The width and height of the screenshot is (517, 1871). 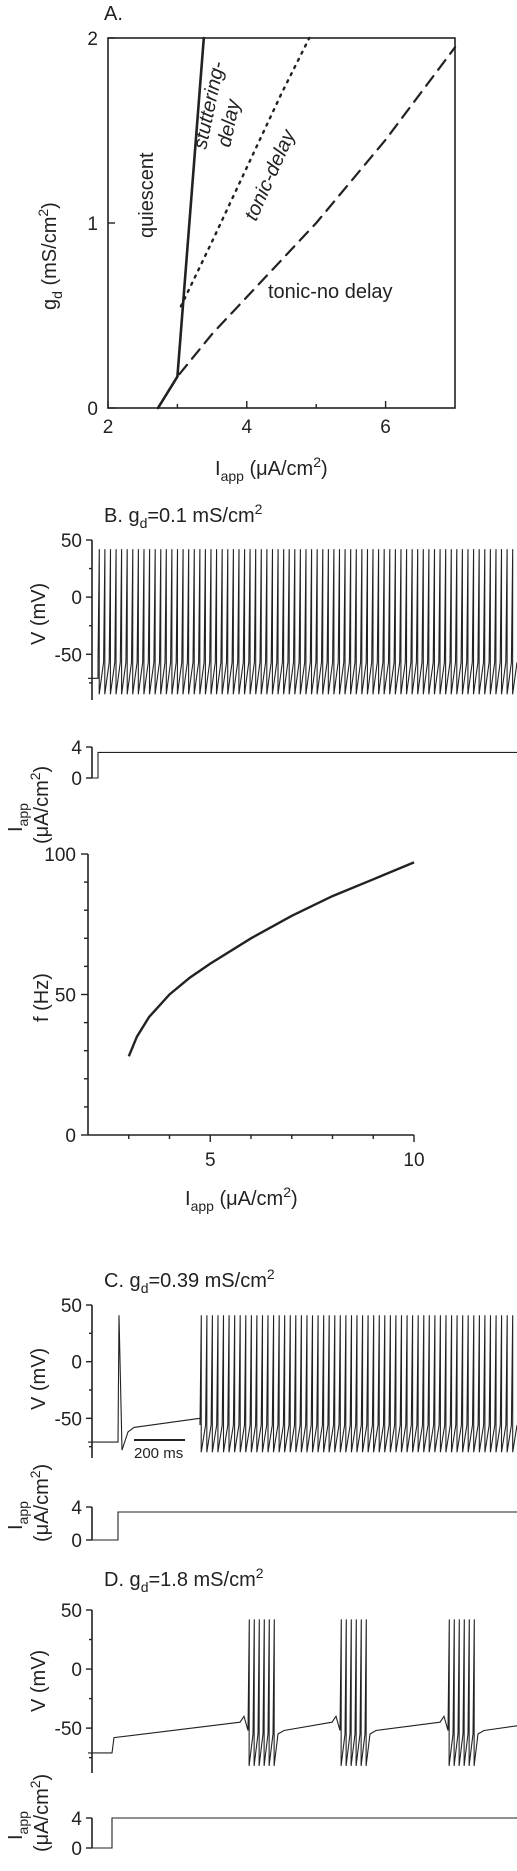 I want to click on panel-c-title: C. gd=0.39 mS/cm2, so click(x=189, y=1281).